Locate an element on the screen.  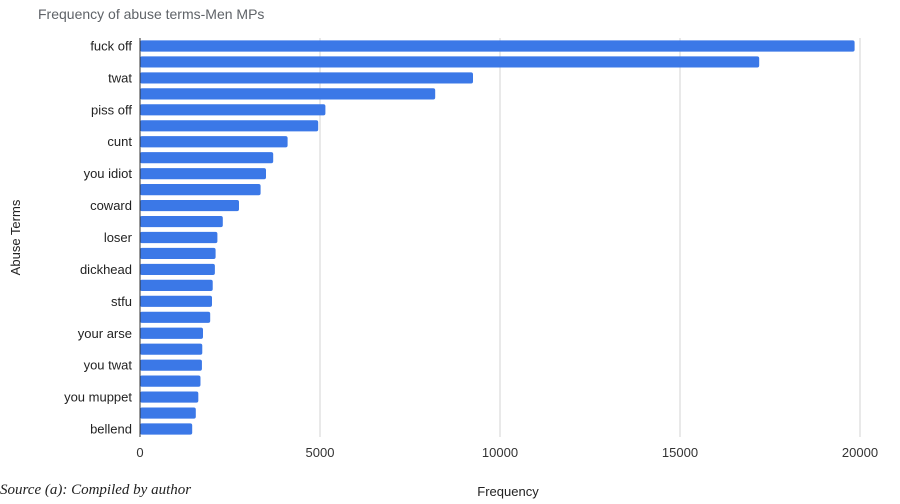
x-tick-labels: 0 5000 10000 15000 20000 is located at coordinates (507, 452).